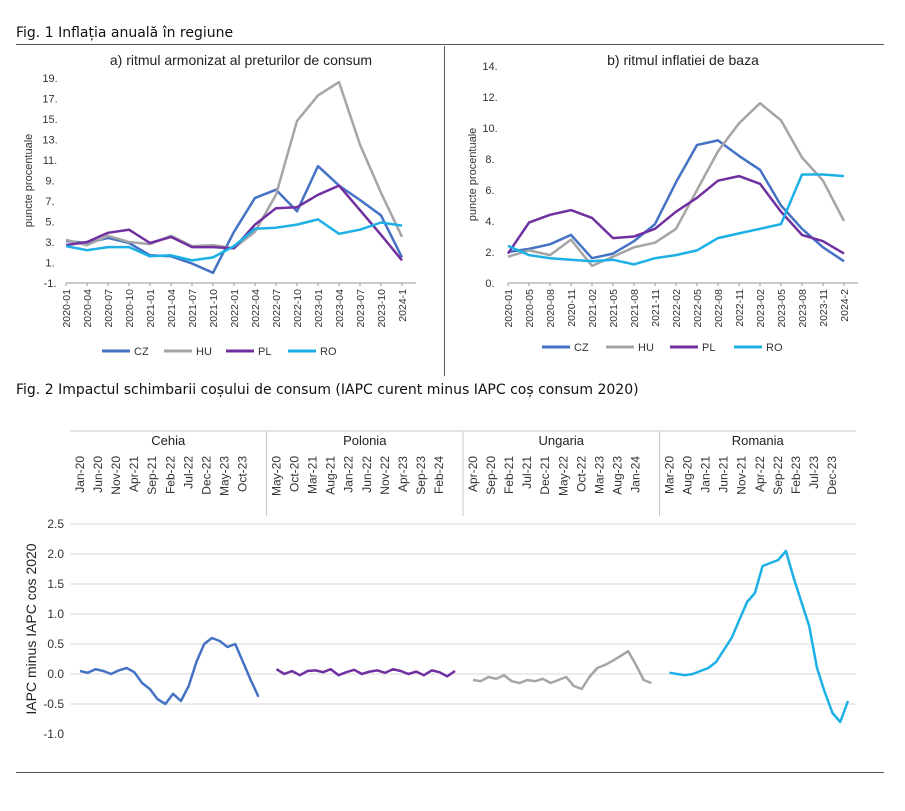  What do you see at coordinates (242, 474) in the screenshot?
I see `chart-c-xtick-label: Oct-23` at bounding box center [242, 474].